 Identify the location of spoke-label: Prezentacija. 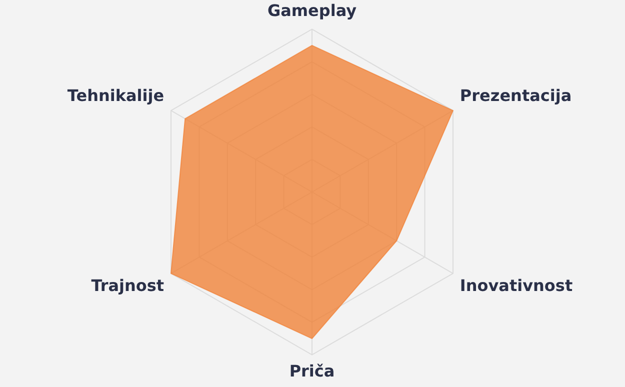
(516, 96).